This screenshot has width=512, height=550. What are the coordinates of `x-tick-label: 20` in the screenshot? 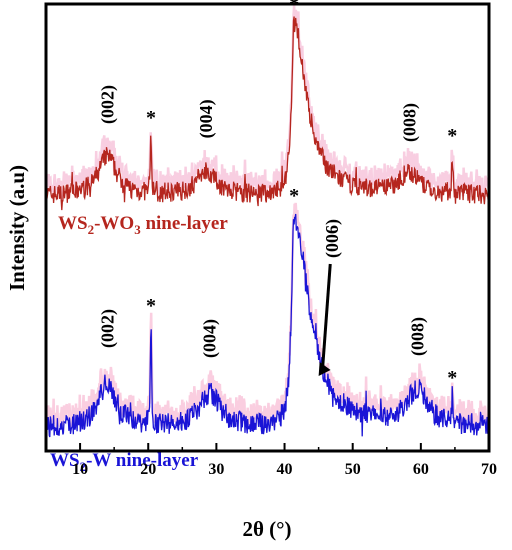 It's located at (148, 469).